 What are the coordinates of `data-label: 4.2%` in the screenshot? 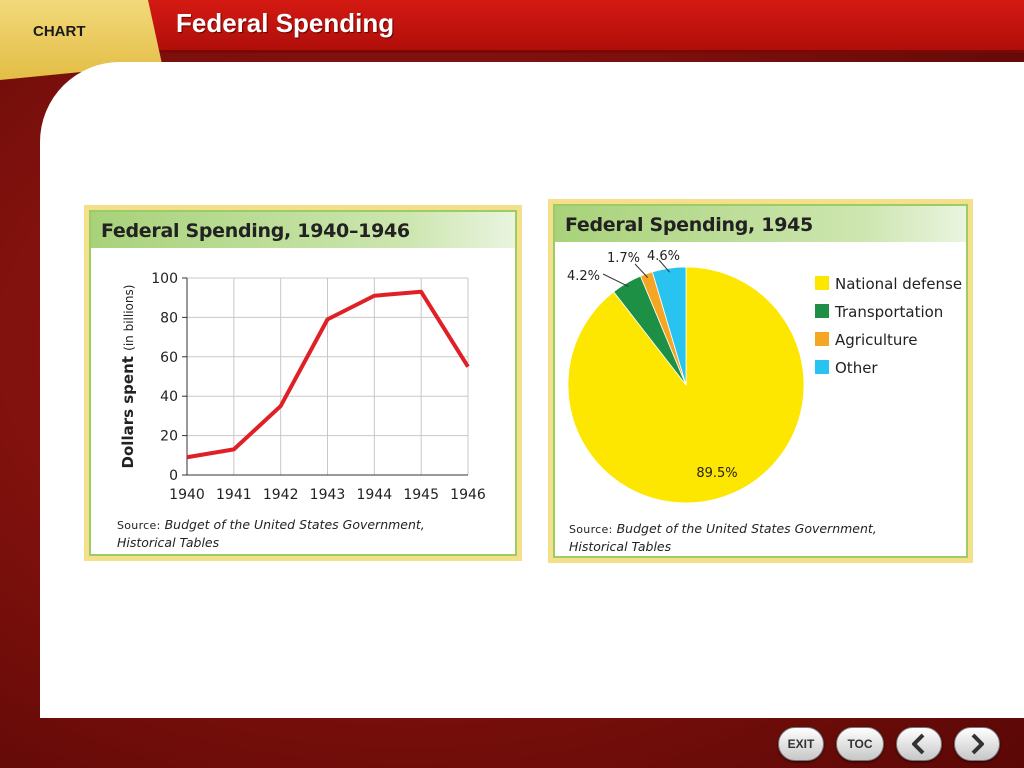 It's located at (583, 276).